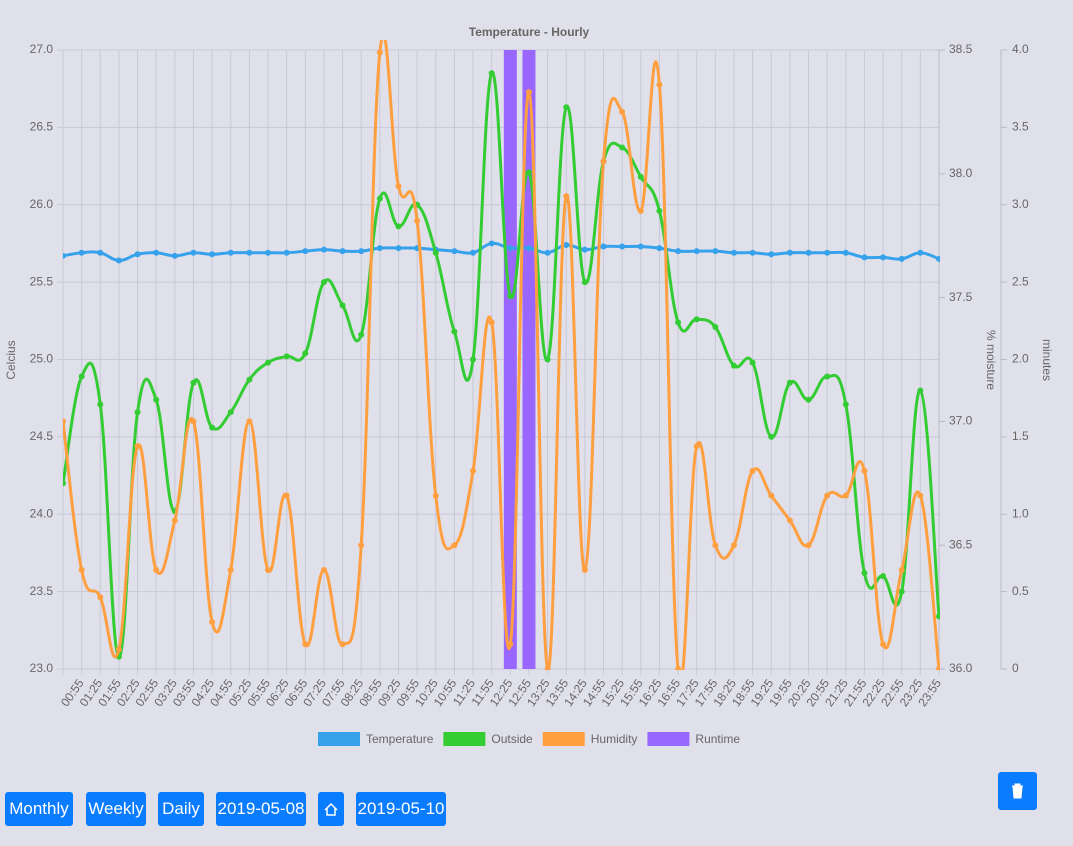  I want to click on home-button, so click(331, 809).